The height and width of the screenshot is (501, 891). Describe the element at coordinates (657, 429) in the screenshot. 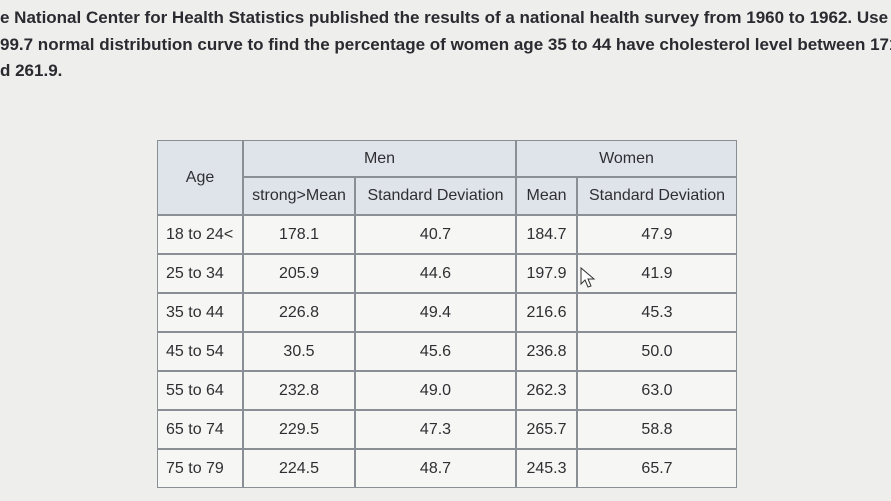

I see `value-cell: 58.8` at that location.